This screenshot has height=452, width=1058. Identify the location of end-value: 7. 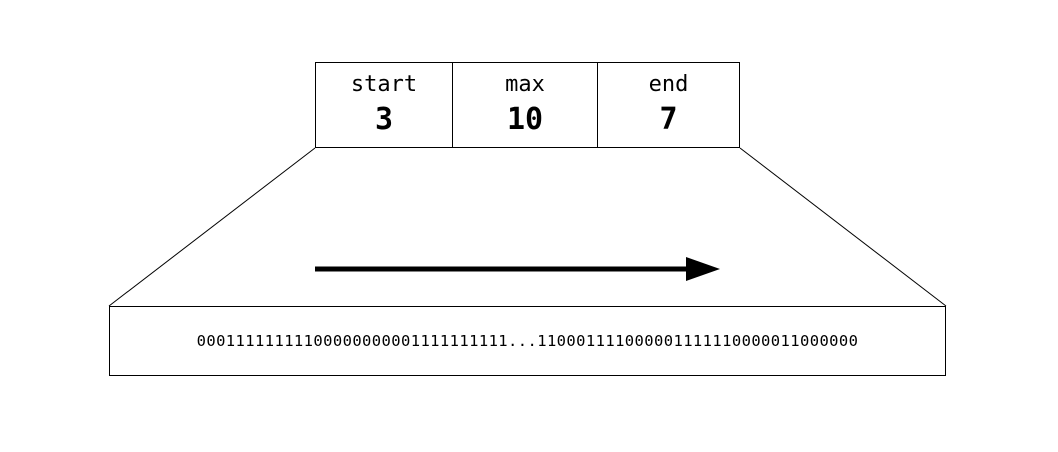
(668, 119).